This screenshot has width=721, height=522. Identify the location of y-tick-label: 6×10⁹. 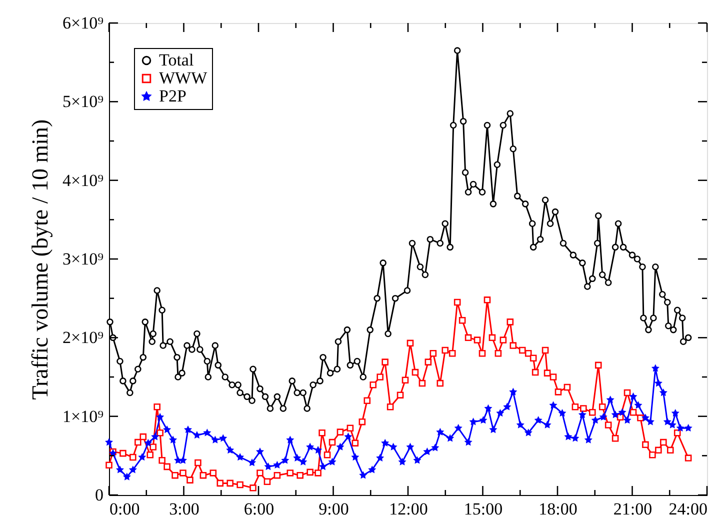
(83, 23).